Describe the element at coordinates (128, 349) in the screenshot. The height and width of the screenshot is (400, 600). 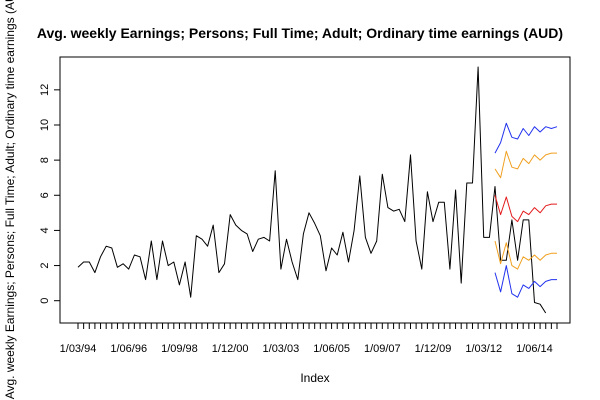
I see `x-tick-label: 1/06/96` at that location.